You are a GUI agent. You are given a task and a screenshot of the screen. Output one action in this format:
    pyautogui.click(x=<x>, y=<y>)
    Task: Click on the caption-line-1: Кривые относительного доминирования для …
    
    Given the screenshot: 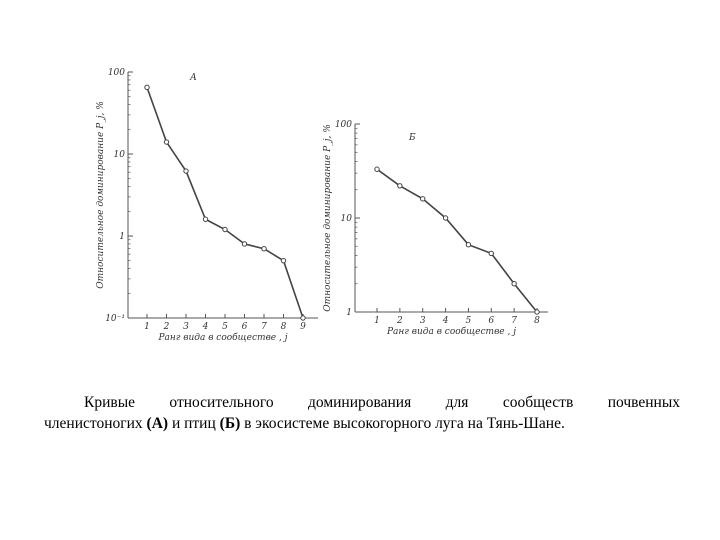 What is the action you would take?
    pyautogui.click(x=382, y=402)
    